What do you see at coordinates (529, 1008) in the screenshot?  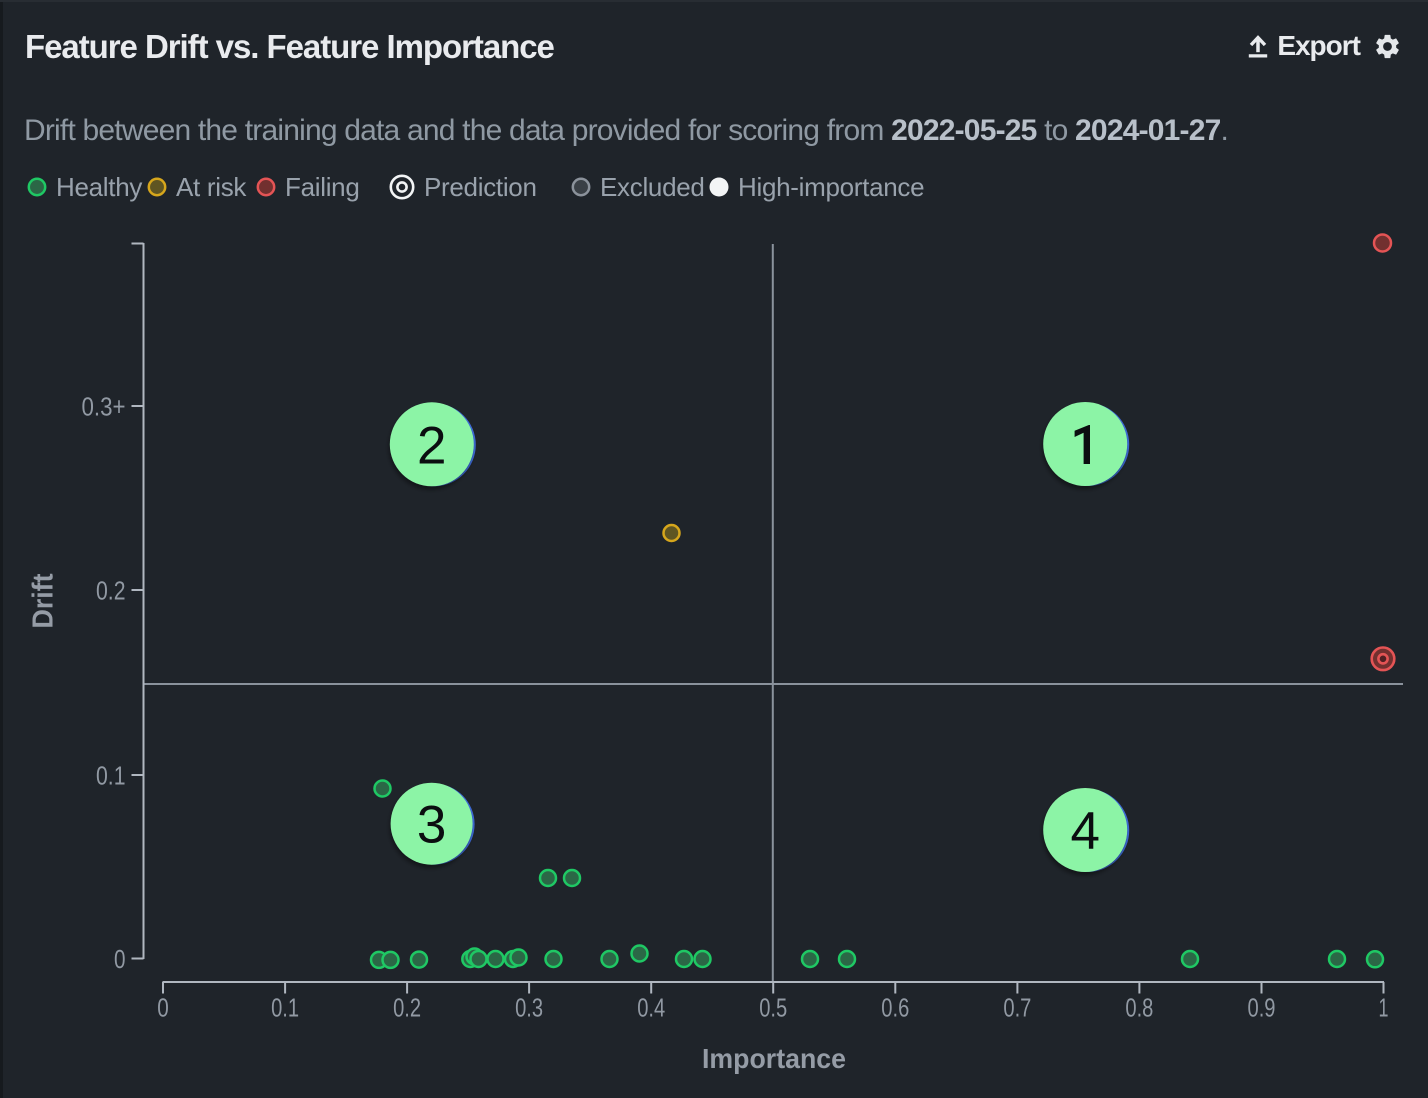 I see `svg-text: 0.3` at bounding box center [529, 1008].